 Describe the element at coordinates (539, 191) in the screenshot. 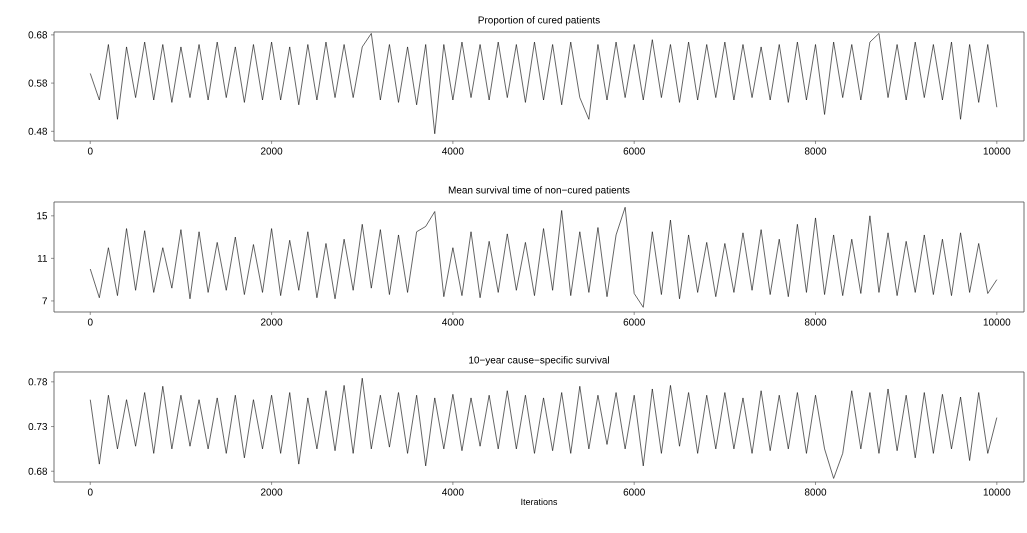

I see `chart-title: Mean survival time of non−cured patients` at that location.